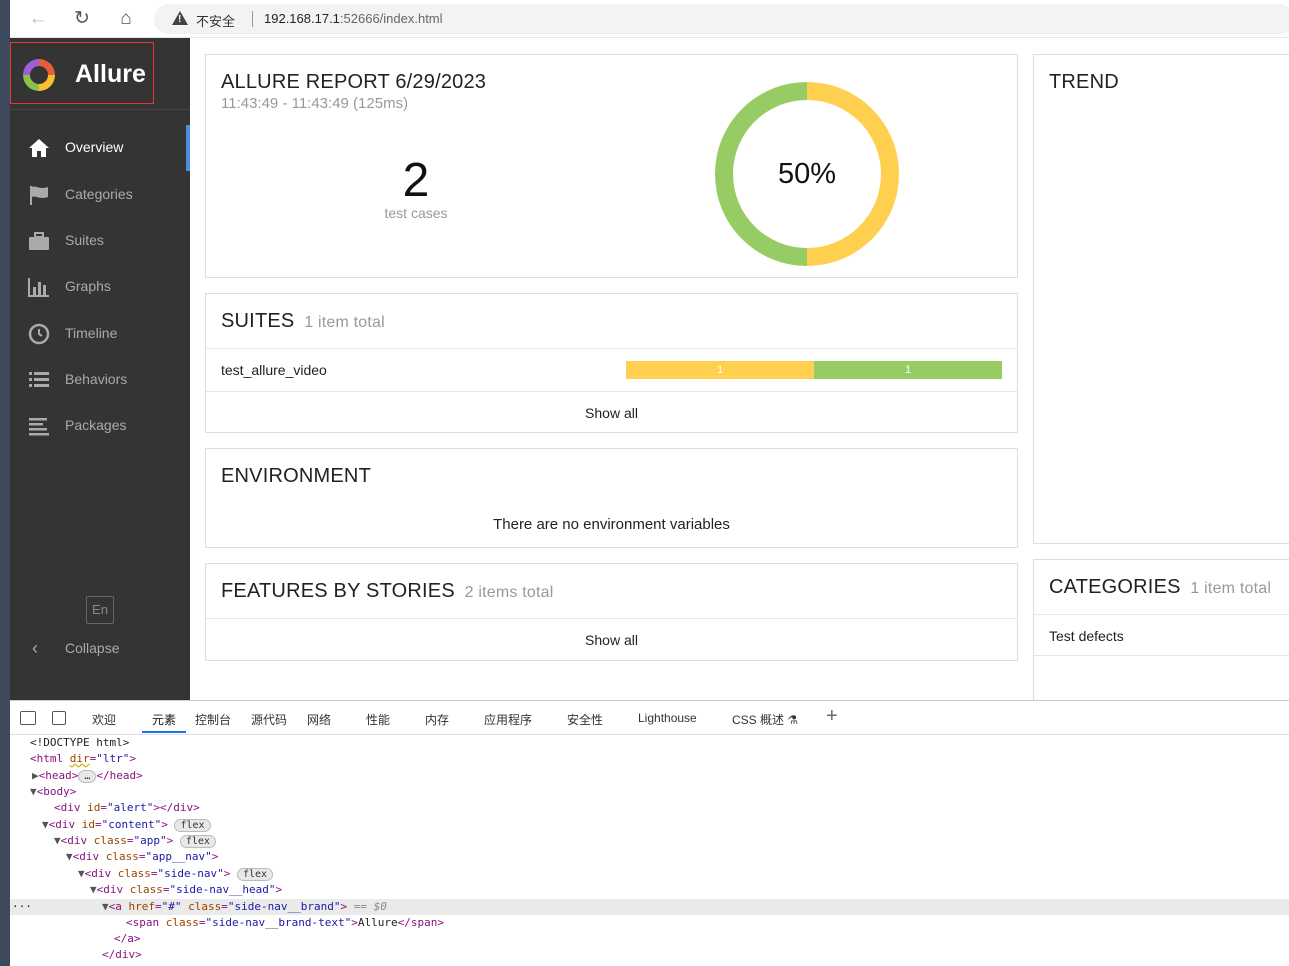 The width and height of the screenshot is (1289, 966). What do you see at coordinates (53, 791) in the screenshot?
I see `dom-node-body: ▼<body>` at bounding box center [53, 791].